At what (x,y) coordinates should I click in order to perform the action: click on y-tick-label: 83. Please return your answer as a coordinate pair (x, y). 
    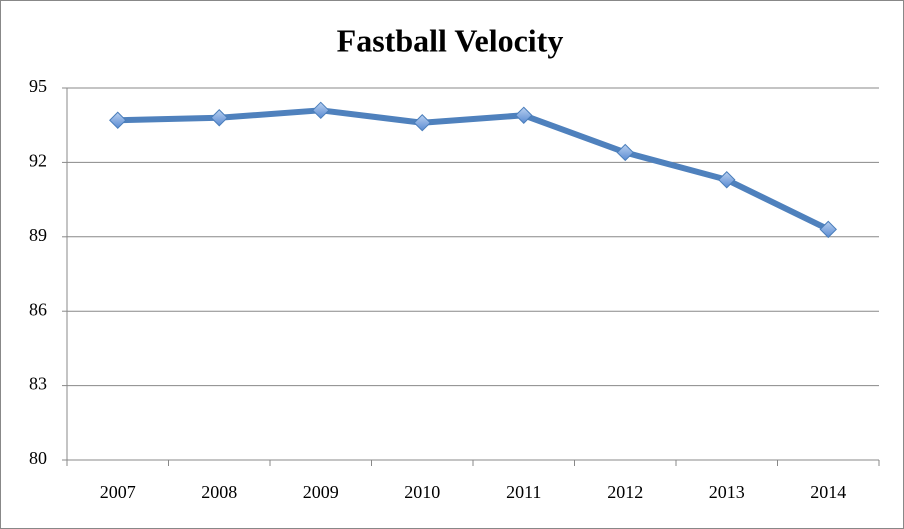
    Looking at the image, I should click on (38, 384).